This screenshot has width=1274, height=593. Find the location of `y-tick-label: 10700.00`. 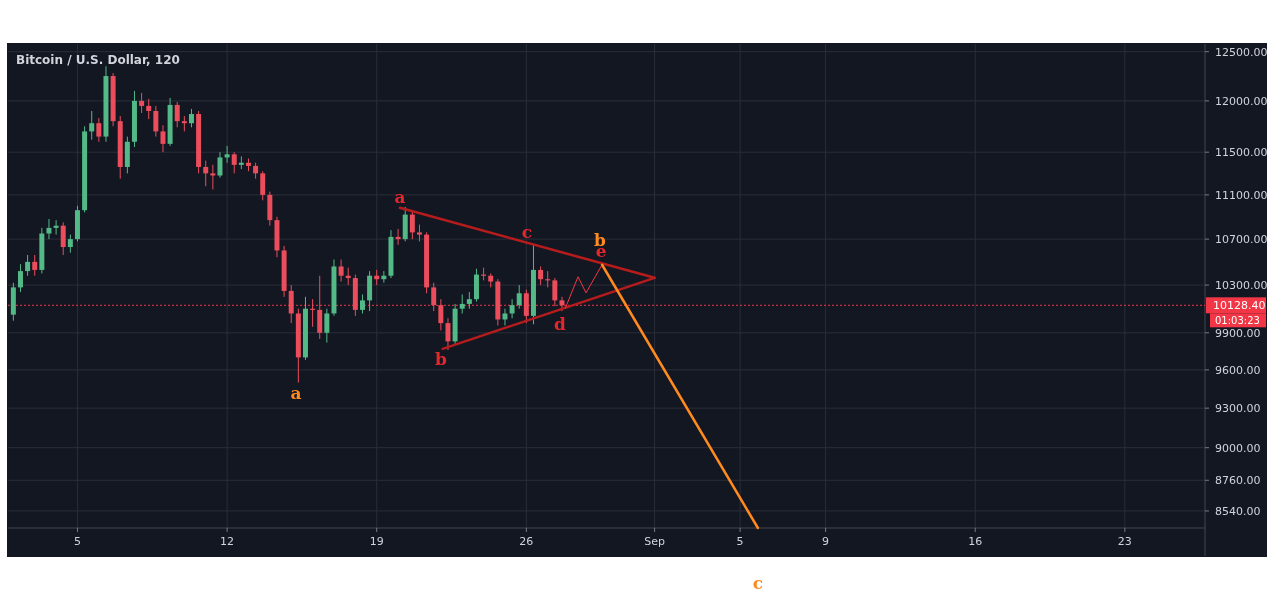

y-tick-label: 10700.00 is located at coordinates (1241, 239).